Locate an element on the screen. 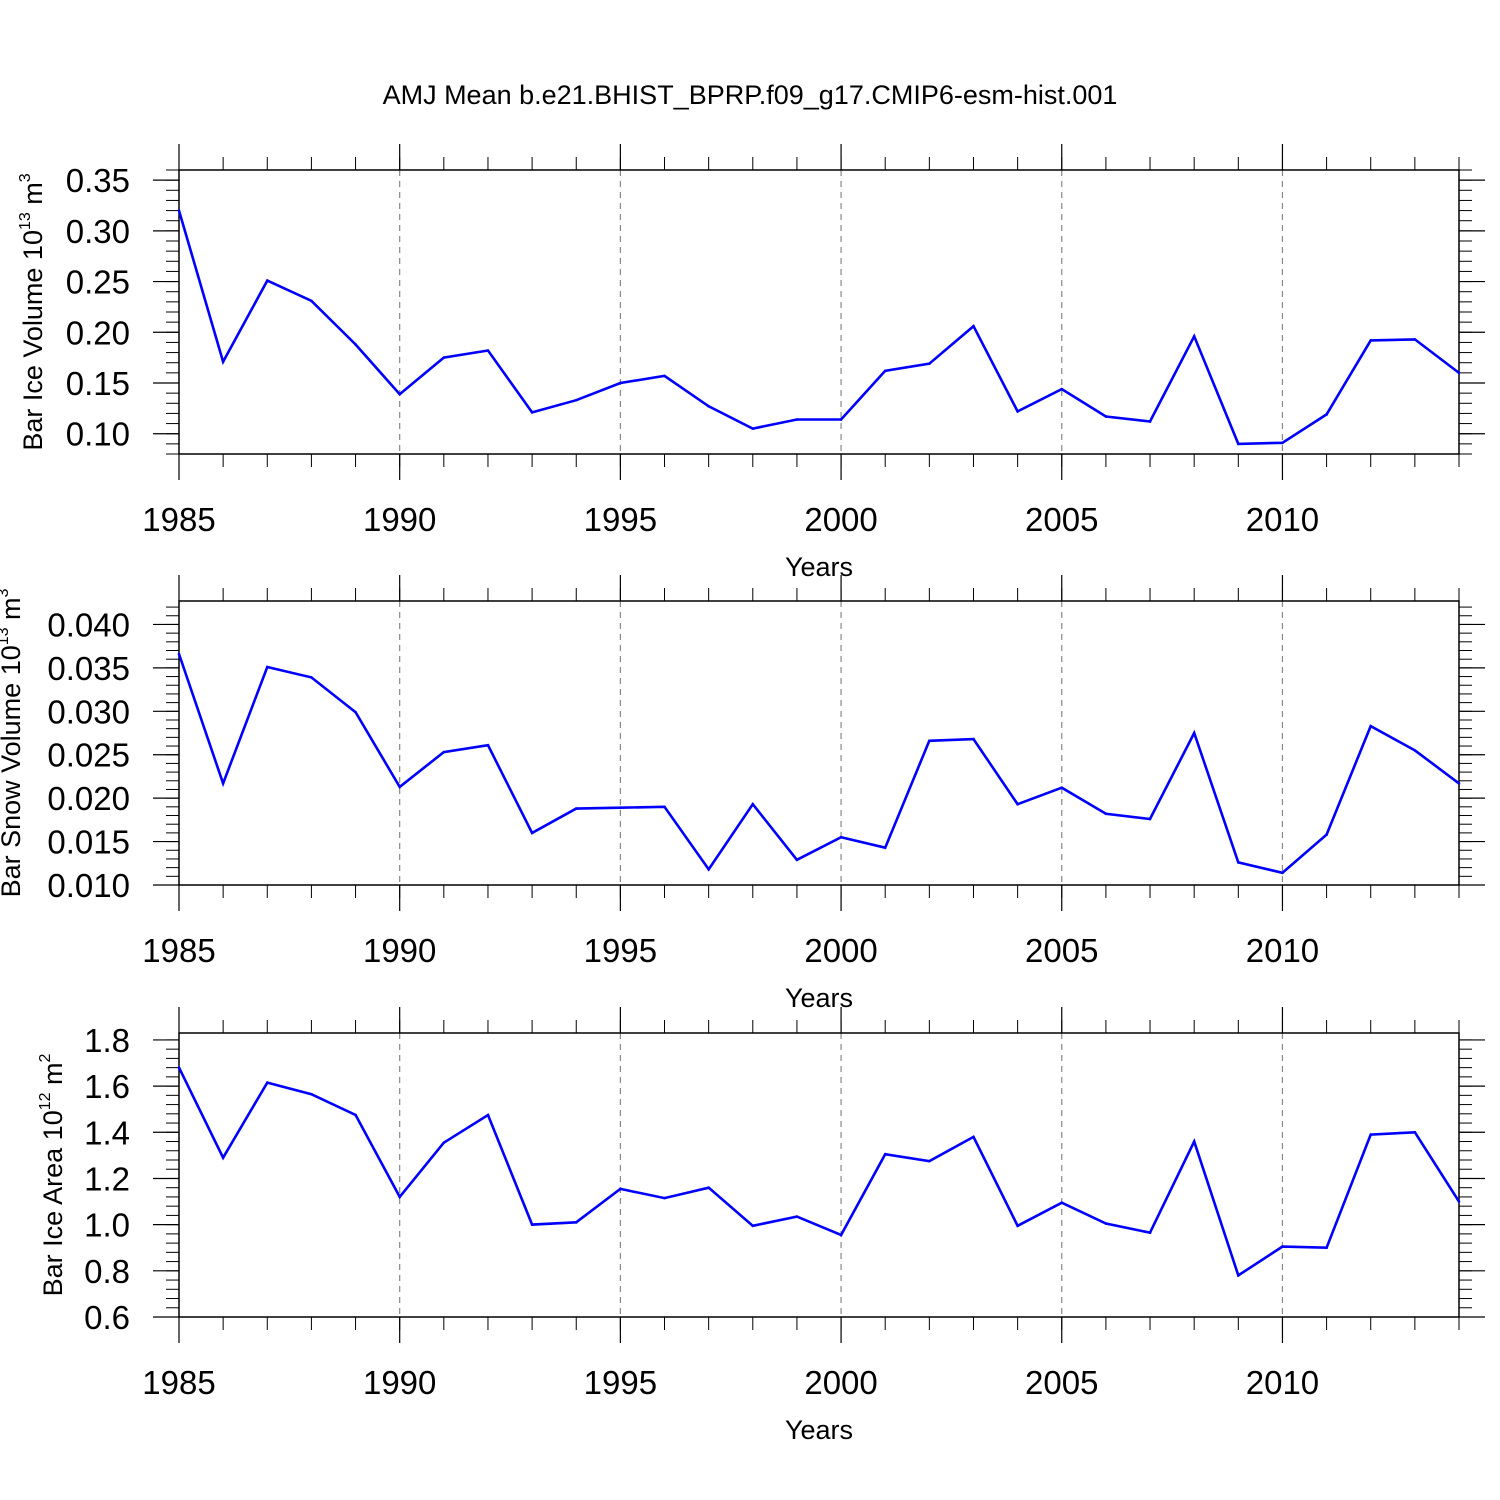  y-tick-label: 0.10 is located at coordinates (98, 434).